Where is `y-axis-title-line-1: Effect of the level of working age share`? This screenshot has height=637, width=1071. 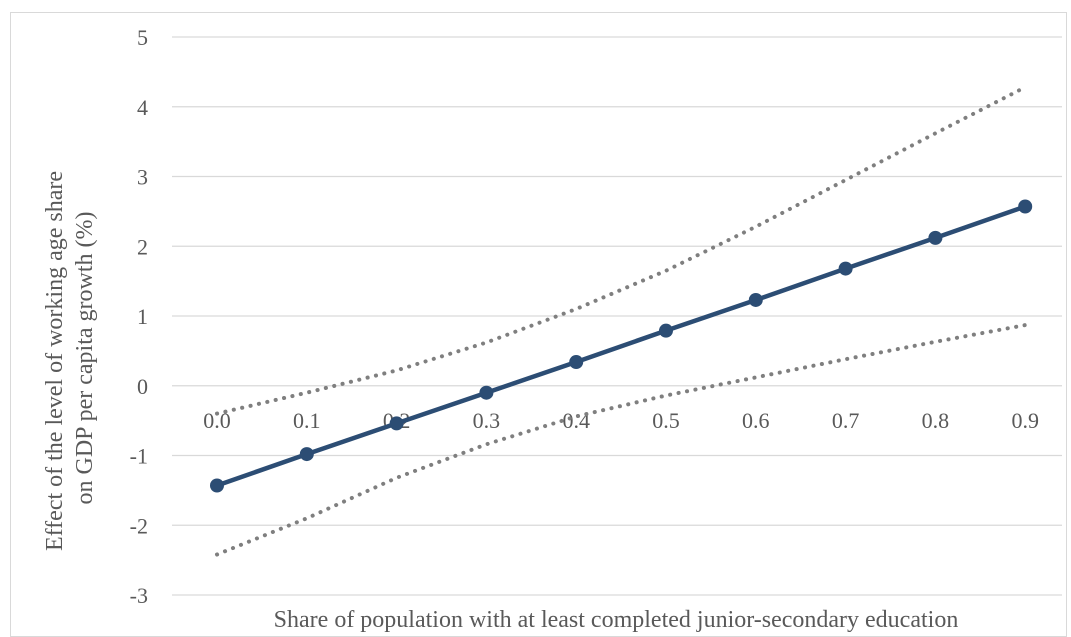
y-axis-title-line-1: Effect of the level of working age share is located at coordinates (55, 361).